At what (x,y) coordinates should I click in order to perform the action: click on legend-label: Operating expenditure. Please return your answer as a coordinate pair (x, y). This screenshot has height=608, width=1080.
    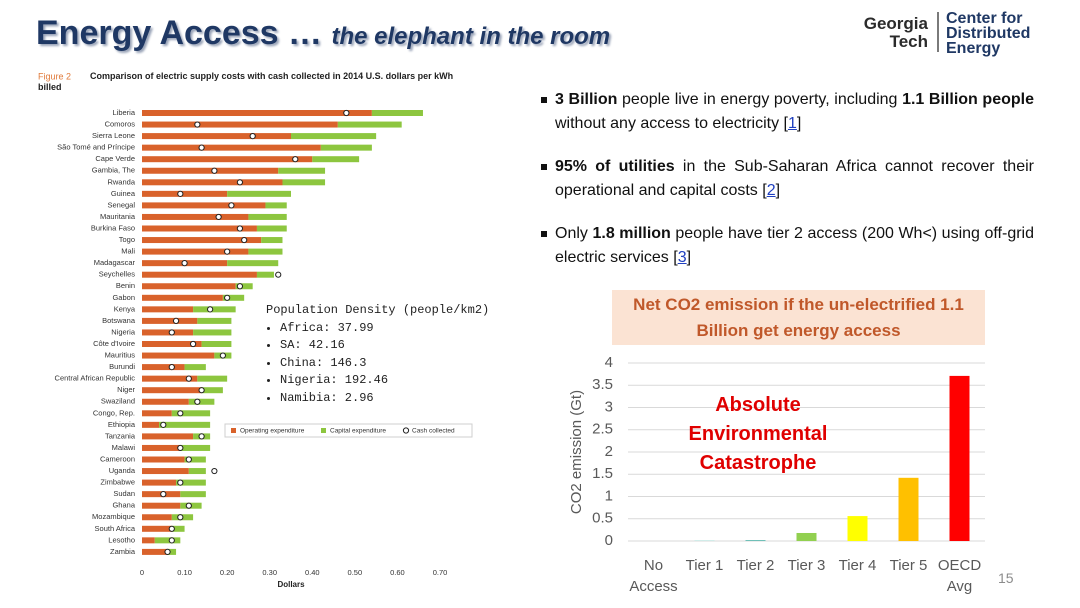
    Looking at the image, I should click on (272, 431).